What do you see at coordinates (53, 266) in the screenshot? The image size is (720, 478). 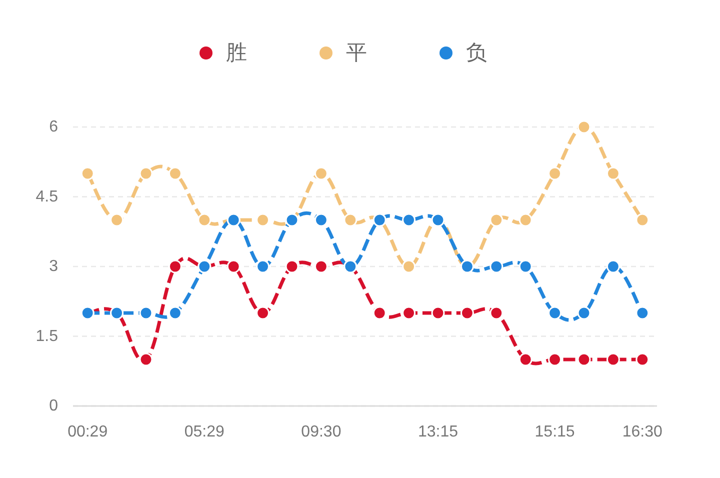 I see `y-tick-label: 3` at bounding box center [53, 266].